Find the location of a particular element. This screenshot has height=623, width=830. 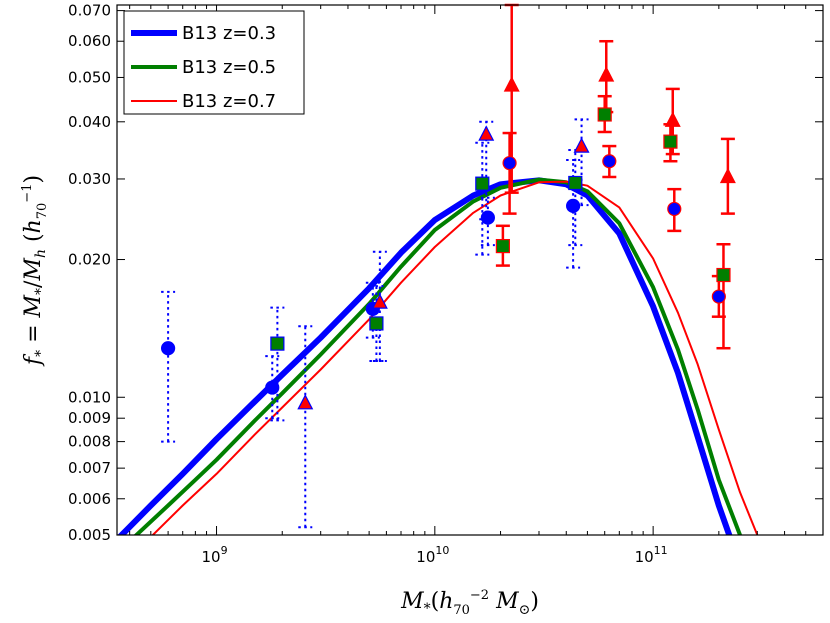

y-tick-label: 0.060 is located at coordinates (89, 41).